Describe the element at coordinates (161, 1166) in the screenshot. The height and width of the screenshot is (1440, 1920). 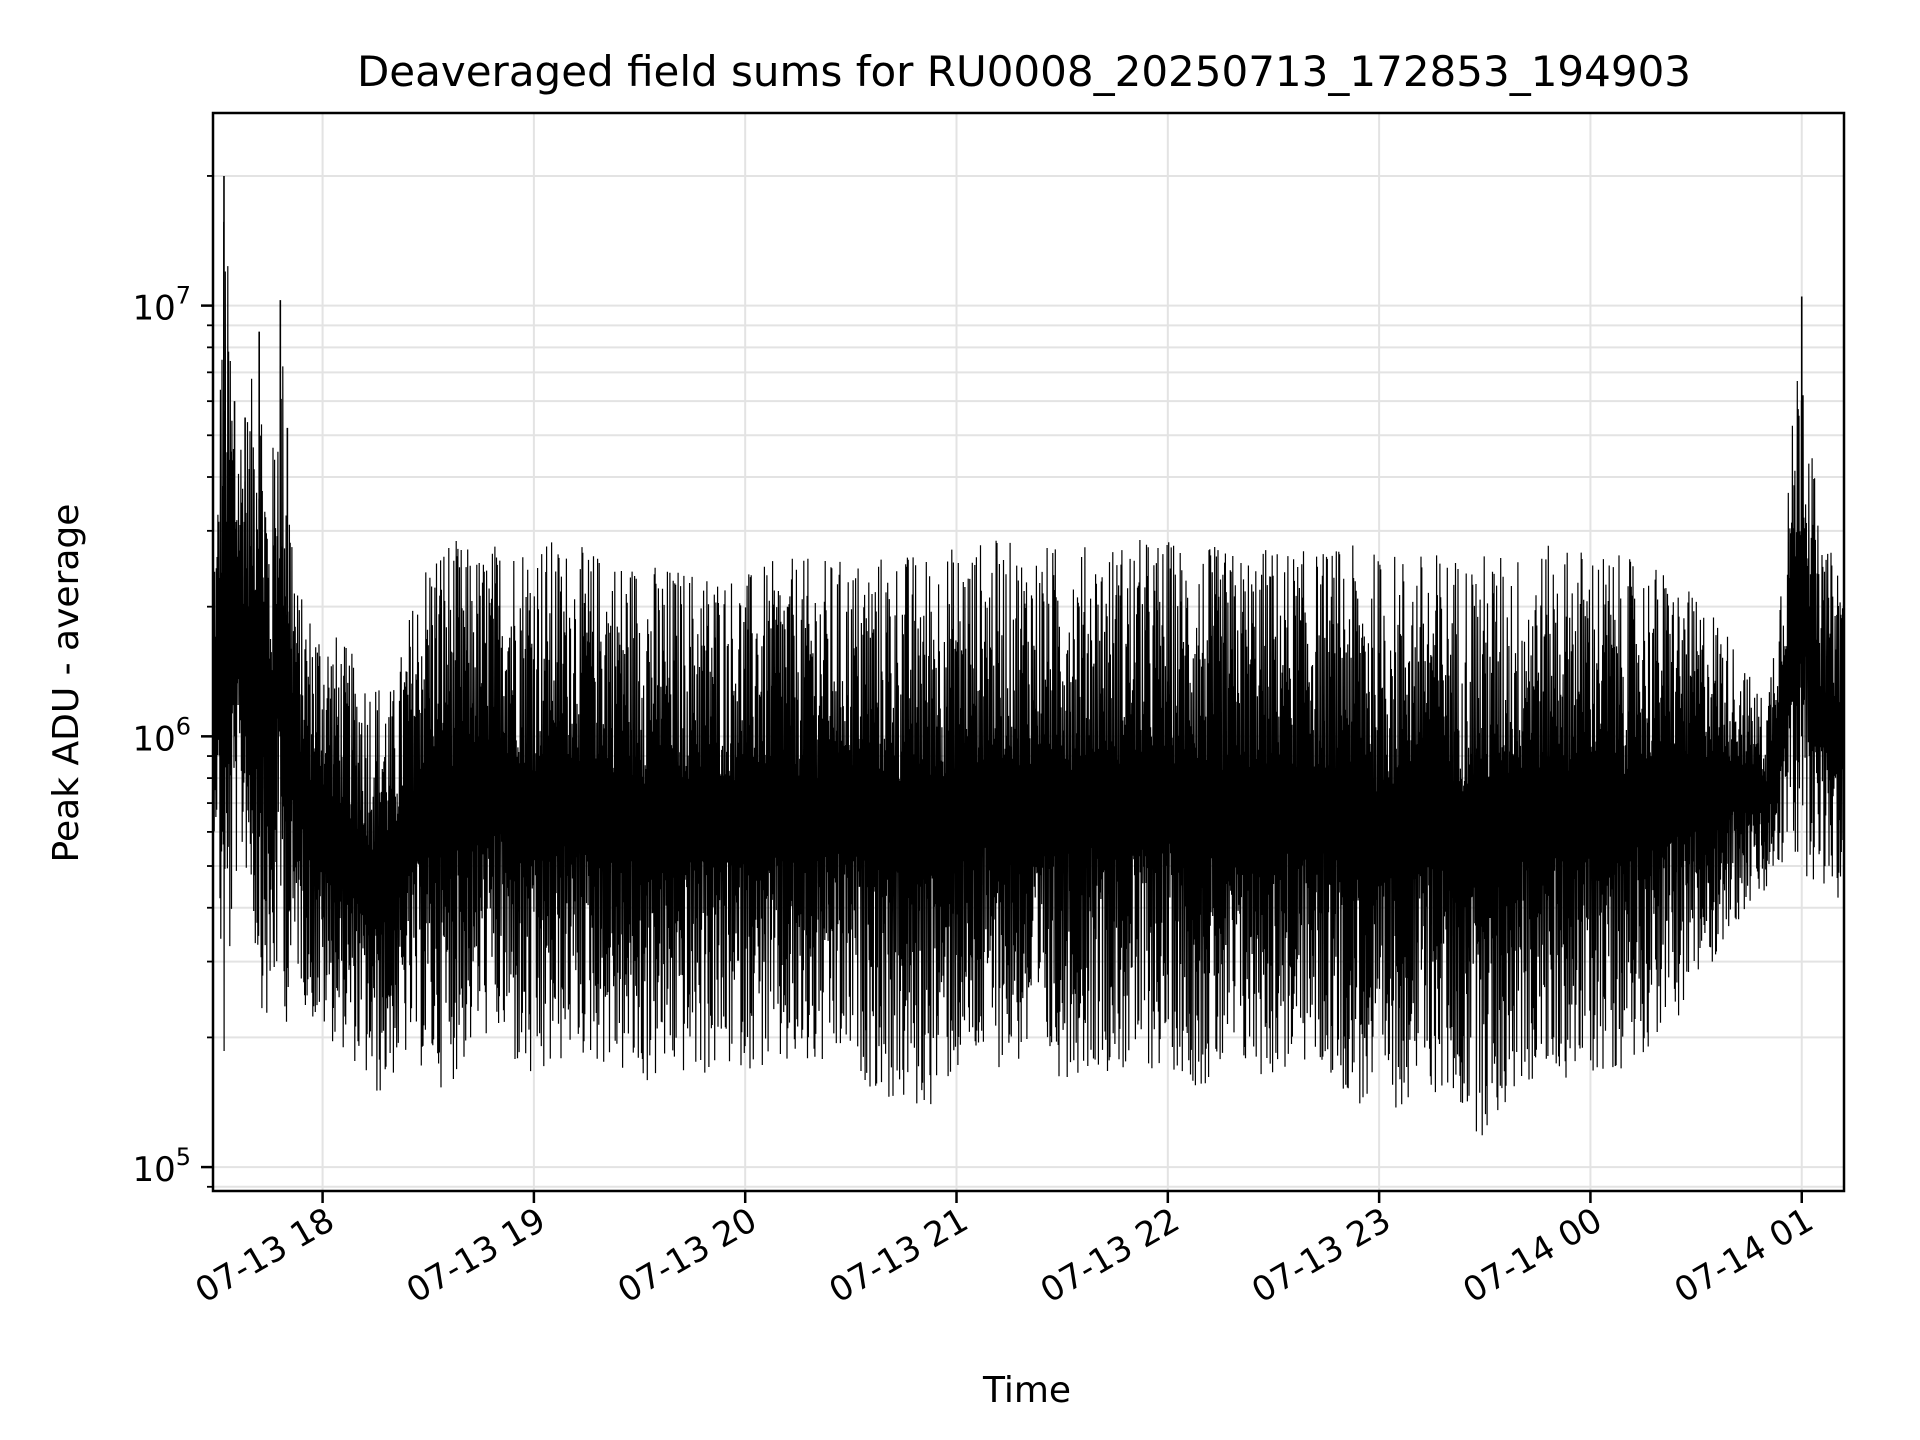
I see `y-tick-label: 10⁵` at that location.